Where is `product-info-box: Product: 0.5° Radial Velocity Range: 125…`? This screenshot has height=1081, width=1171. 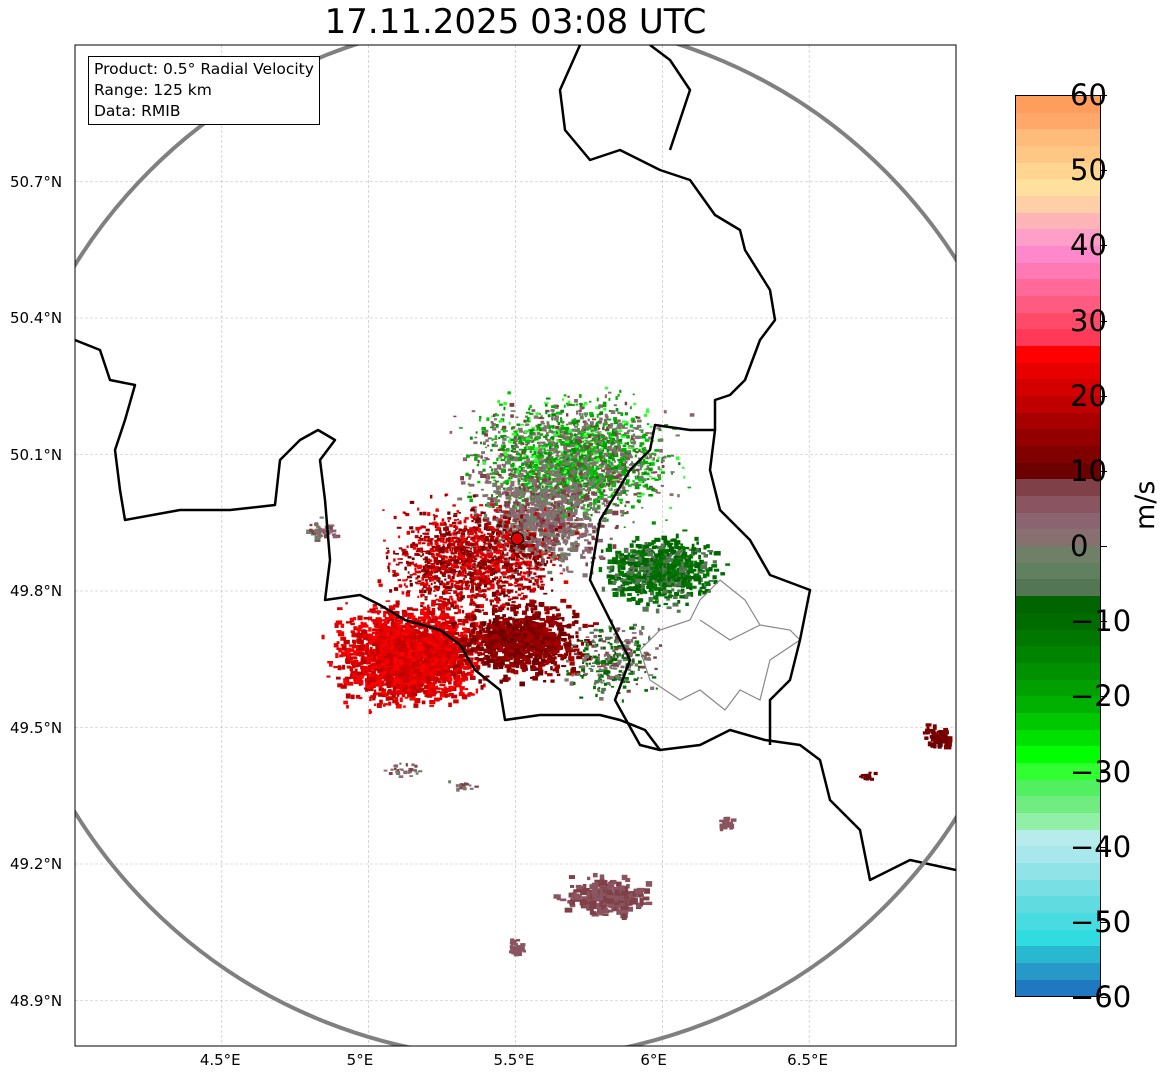
product-info-box: Product: 0.5° Radial Velocity Range: 125… is located at coordinates (204, 90).